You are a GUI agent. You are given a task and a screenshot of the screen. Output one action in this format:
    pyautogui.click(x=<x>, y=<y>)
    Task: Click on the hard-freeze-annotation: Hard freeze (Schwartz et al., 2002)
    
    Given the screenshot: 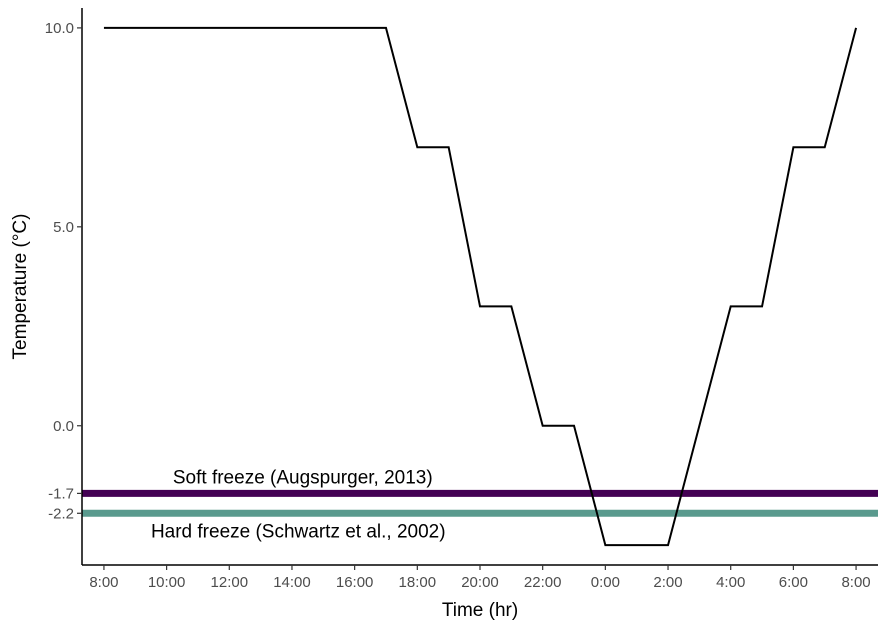 What is the action you would take?
    pyautogui.click(x=298, y=531)
    